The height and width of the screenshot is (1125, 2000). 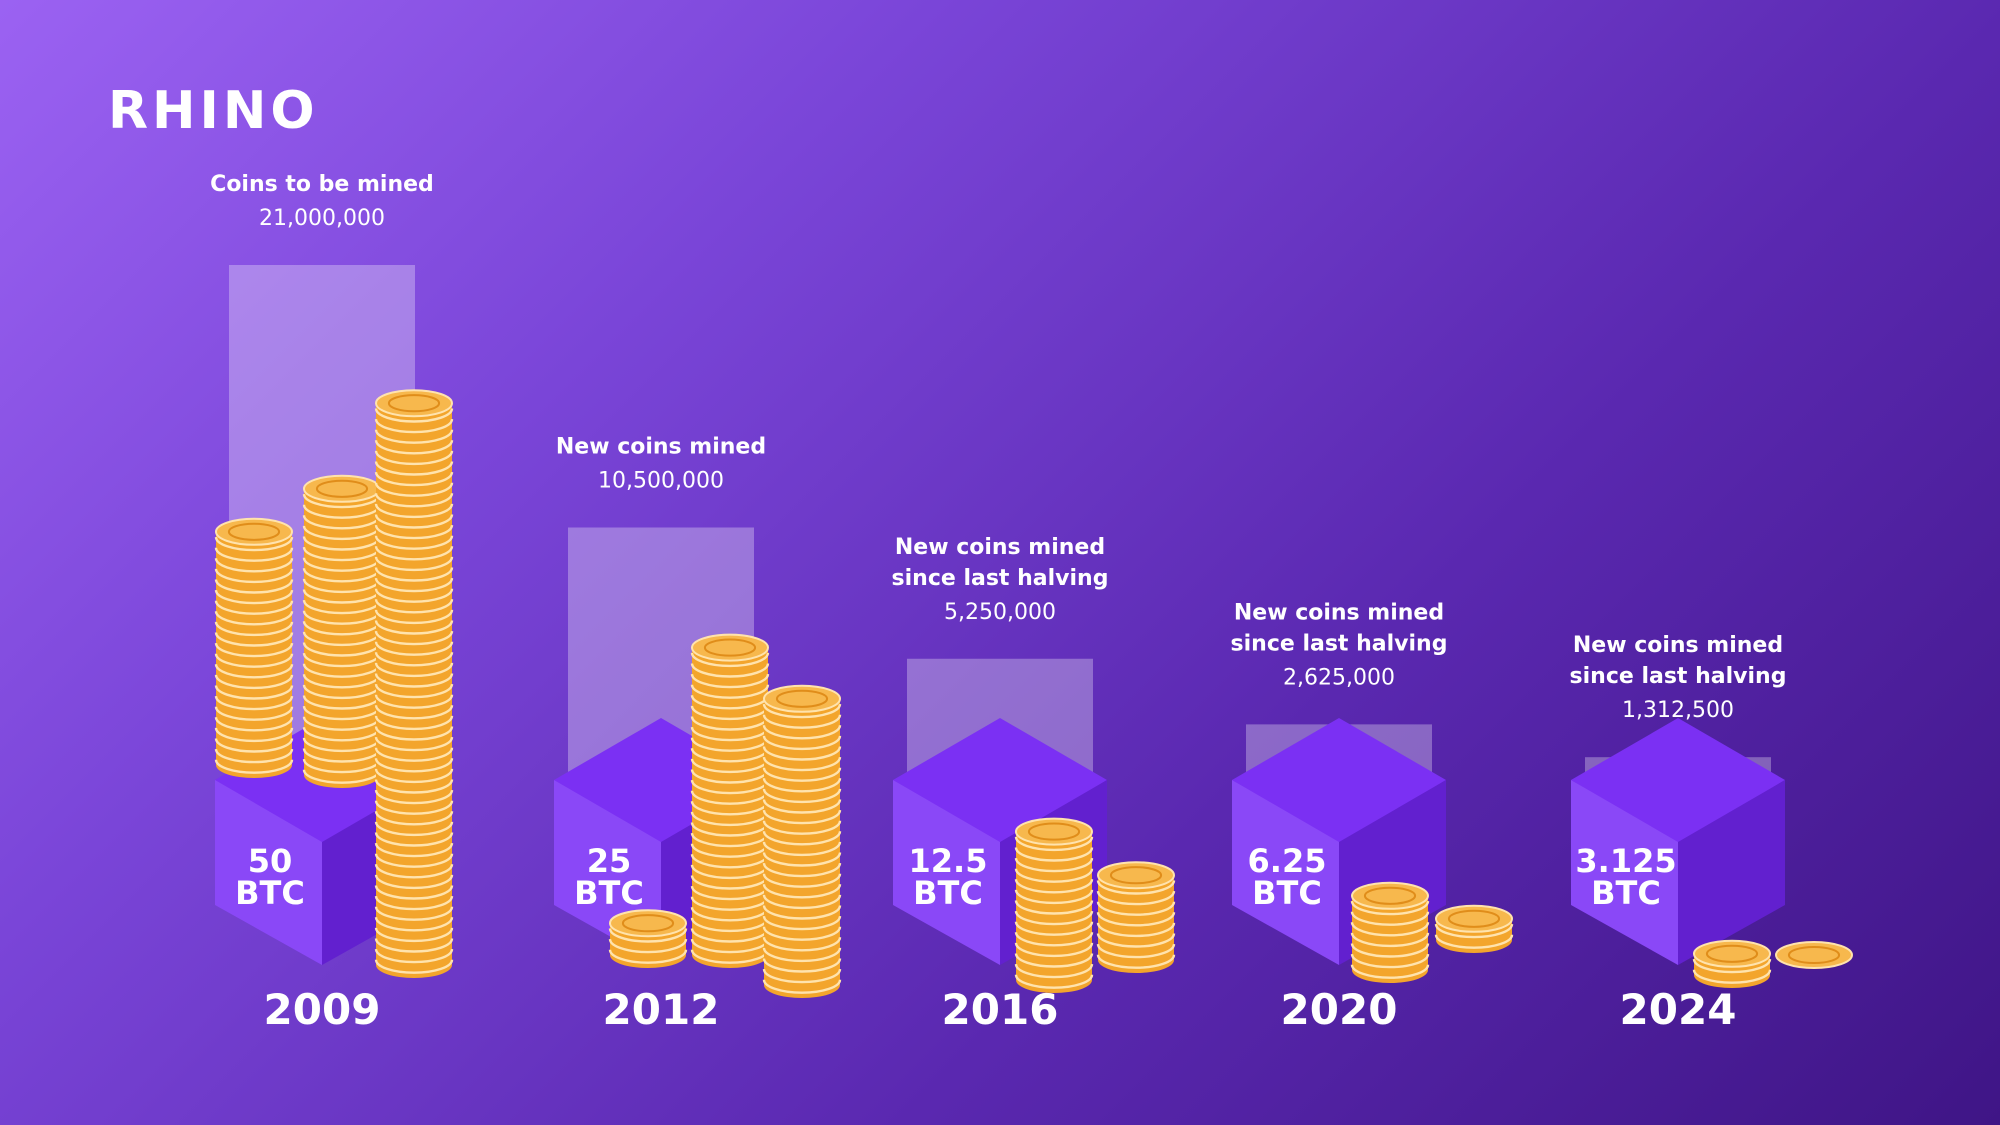 What do you see at coordinates (609, 893) in the screenshot?
I see `reward-unit-2012: BTC` at bounding box center [609, 893].